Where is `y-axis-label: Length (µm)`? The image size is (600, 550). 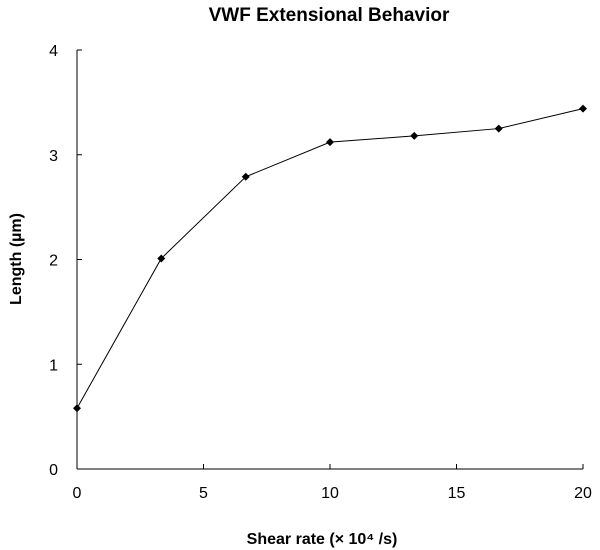
y-axis-label: Length (µm) is located at coordinates (16, 259).